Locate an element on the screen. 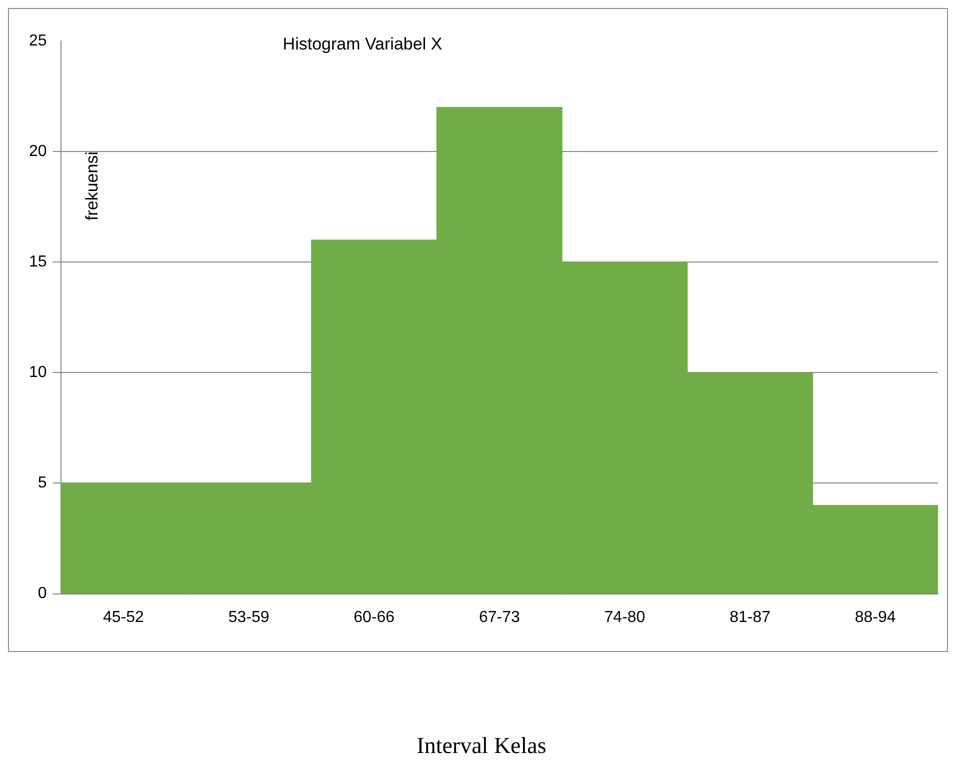 The height and width of the screenshot is (782, 963). y-tick-label: 25 is located at coordinates (38, 41).